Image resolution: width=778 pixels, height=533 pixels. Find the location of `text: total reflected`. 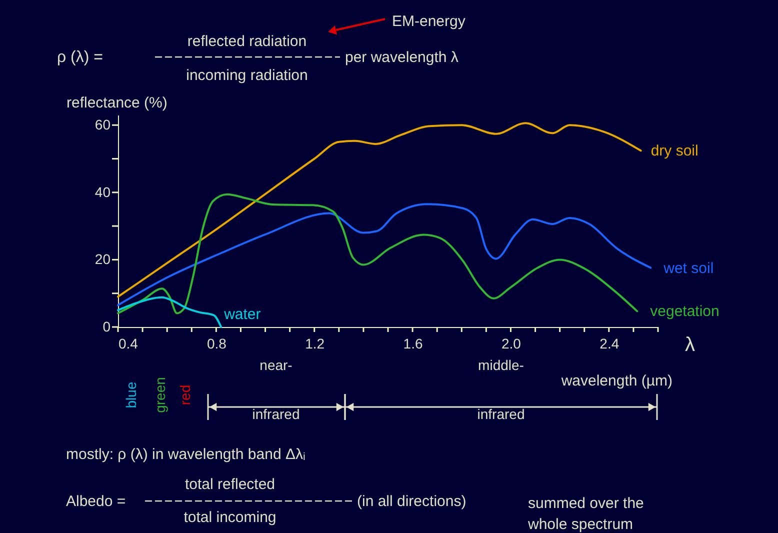

text: total reflected is located at coordinates (230, 484).